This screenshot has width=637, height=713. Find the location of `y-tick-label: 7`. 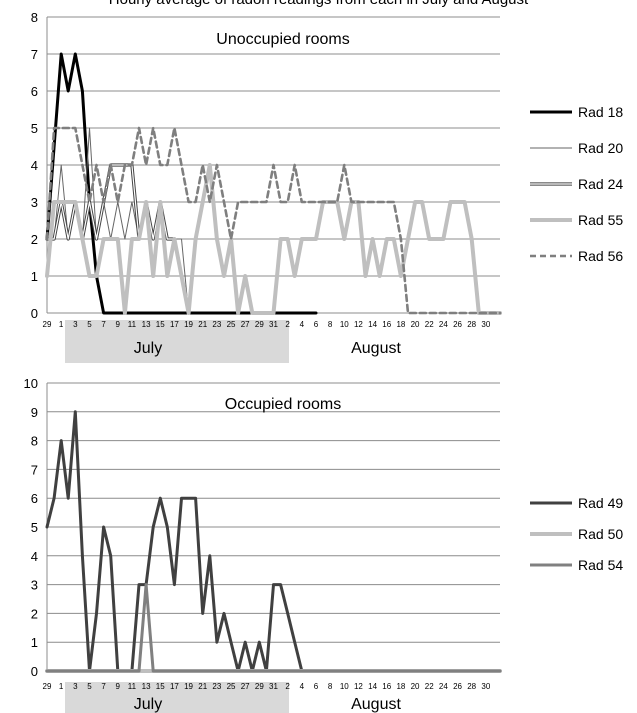

y-tick-label: 7 is located at coordinates (34, 54).